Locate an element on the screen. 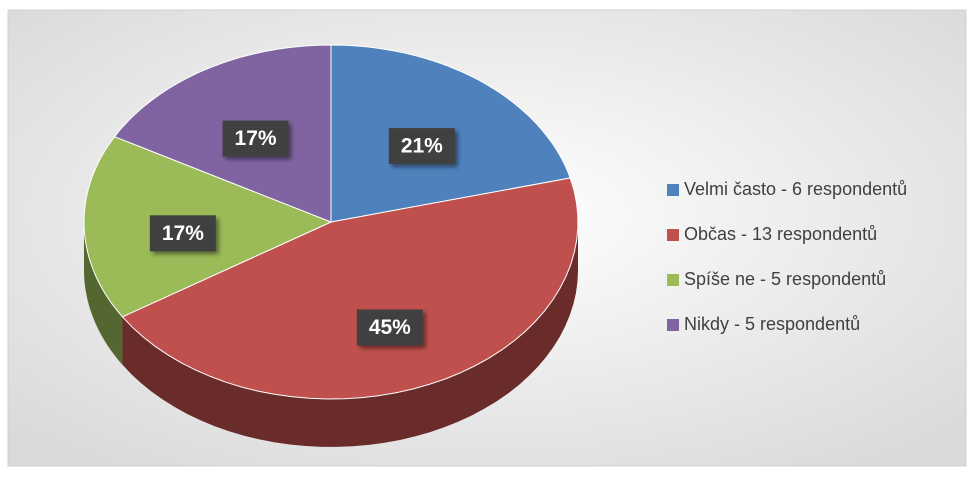 Image resolution: width=972 pixels, height=501 pixels. legend-label: Občas - 13 respondentů is located at coordinates (780, 234).